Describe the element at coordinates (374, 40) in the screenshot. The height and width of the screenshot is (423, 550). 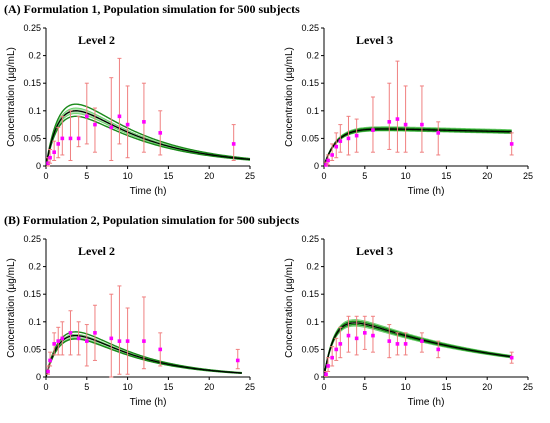
I see `panel-title: Level 3` at that location.